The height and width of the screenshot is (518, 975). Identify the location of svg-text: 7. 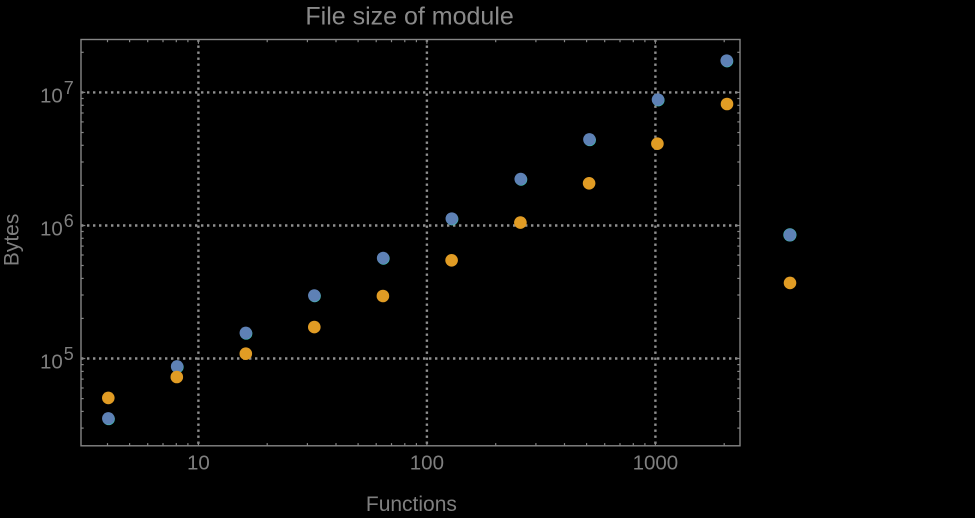
(69, 88).